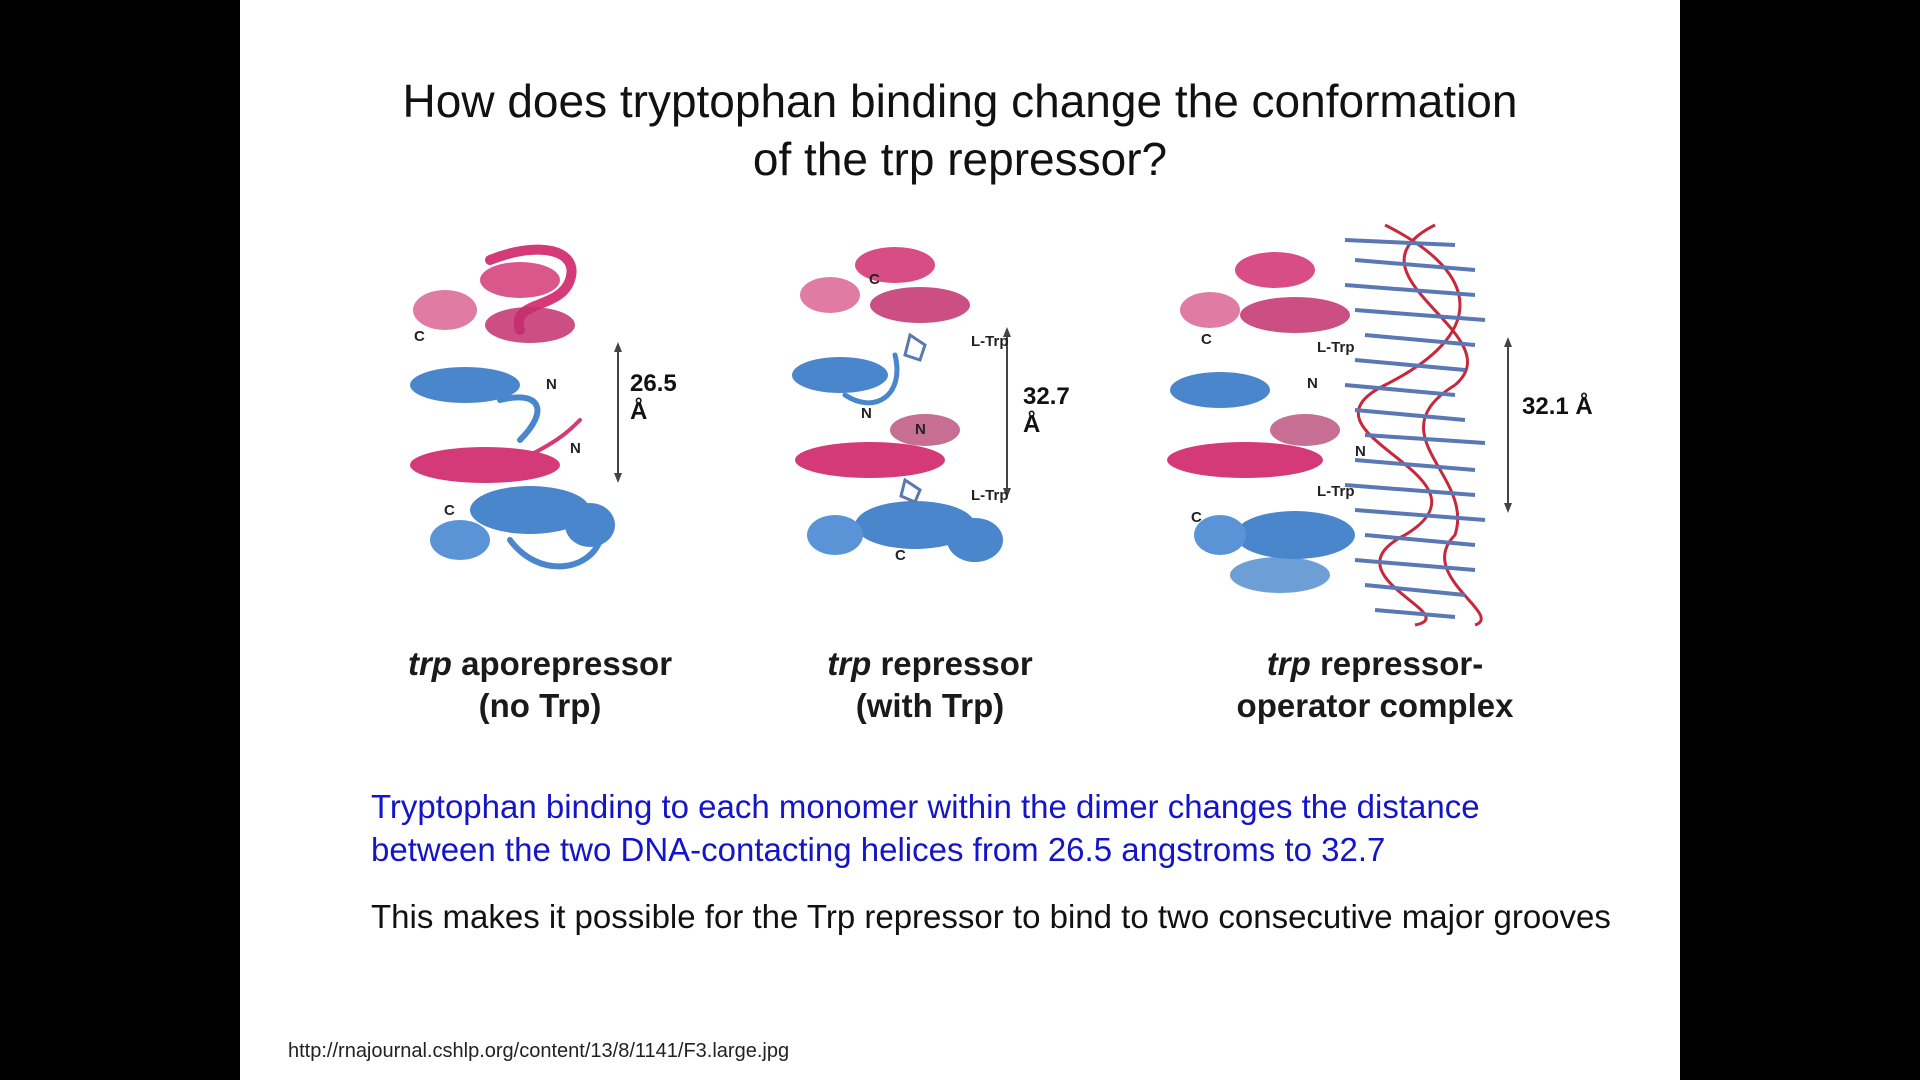 Image resolution: width=1920 pixels, height=1080 pixels. I want to click on repressor-structure-image, so click(901, 404).